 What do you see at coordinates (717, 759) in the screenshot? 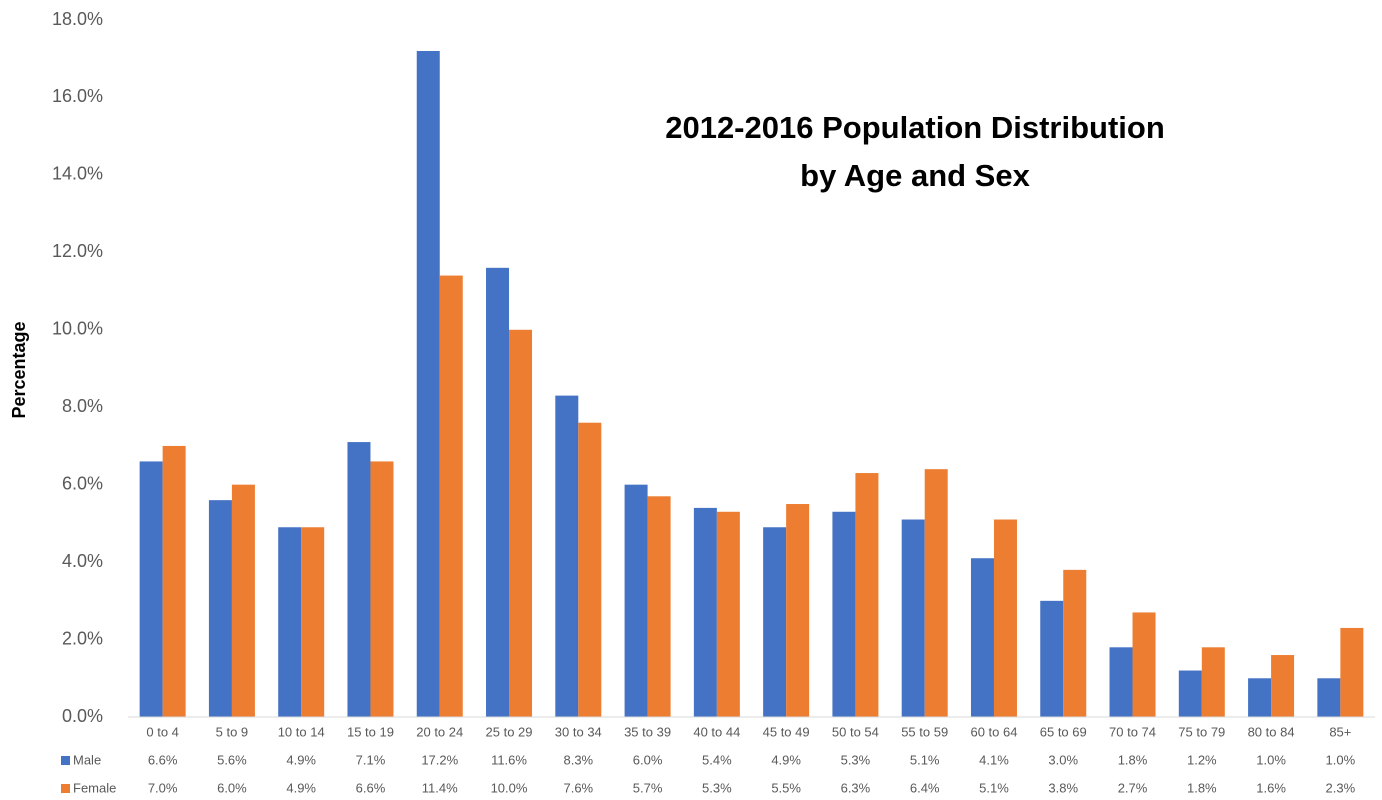
I see `table-value: 5.4%` at bounding box center [717, 759].